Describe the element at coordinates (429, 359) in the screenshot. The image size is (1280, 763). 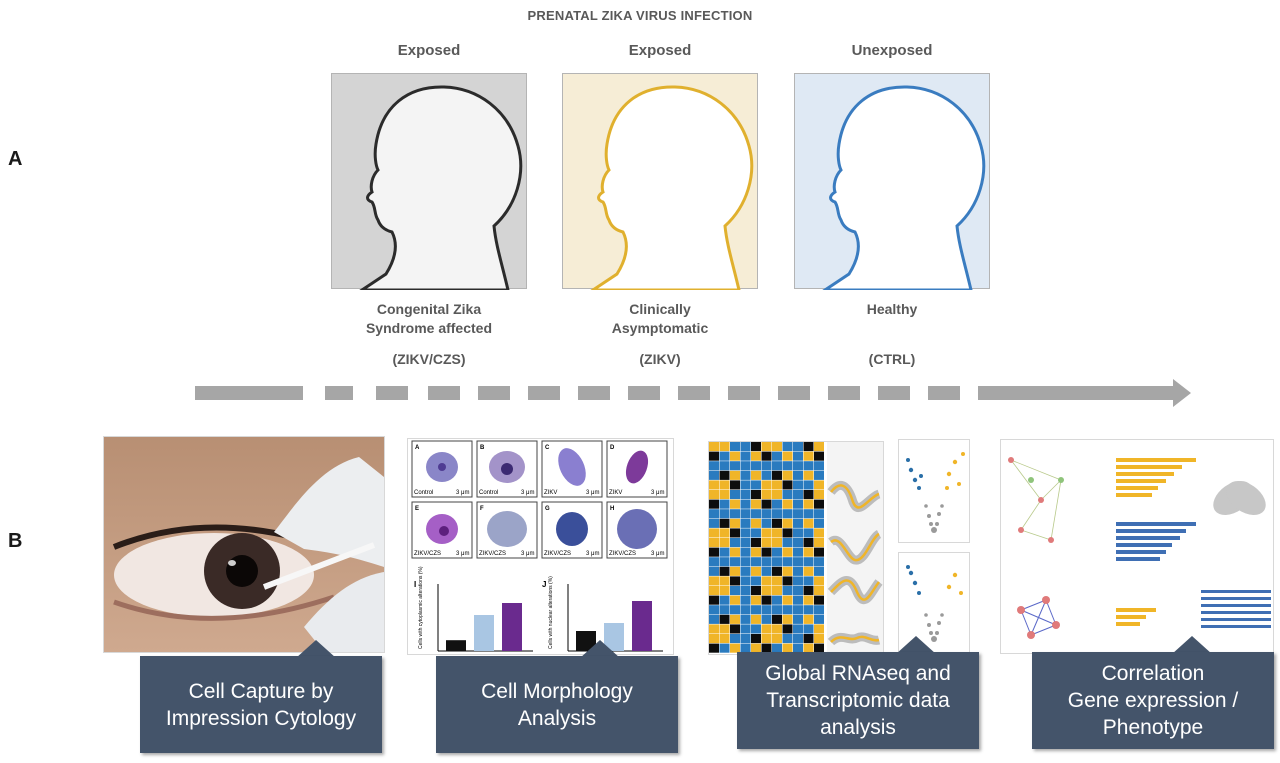
I see `group1-code: (ZIKV/CZS)` at that location.